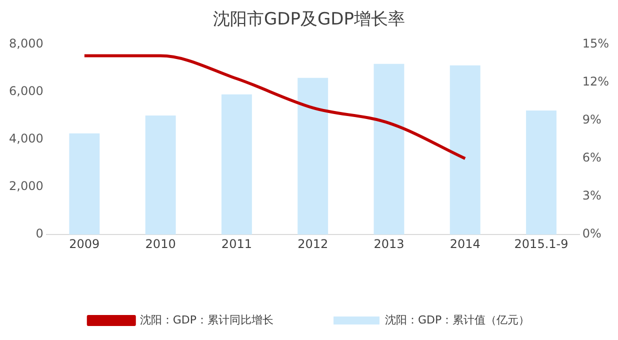 Image resolution: width=618 pixels, height=340 pixels. Describe the element at coordinates (26, 43) in the screenshot. I see `y-tick-label: 8,000` at that location.